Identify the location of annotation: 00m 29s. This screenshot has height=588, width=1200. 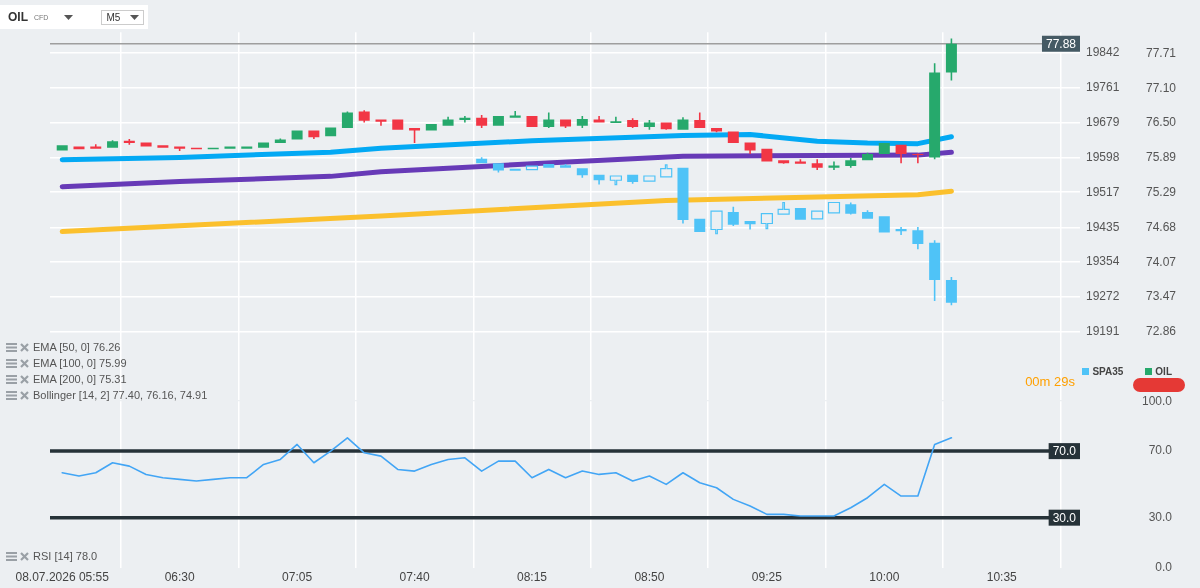
(1050, 381).